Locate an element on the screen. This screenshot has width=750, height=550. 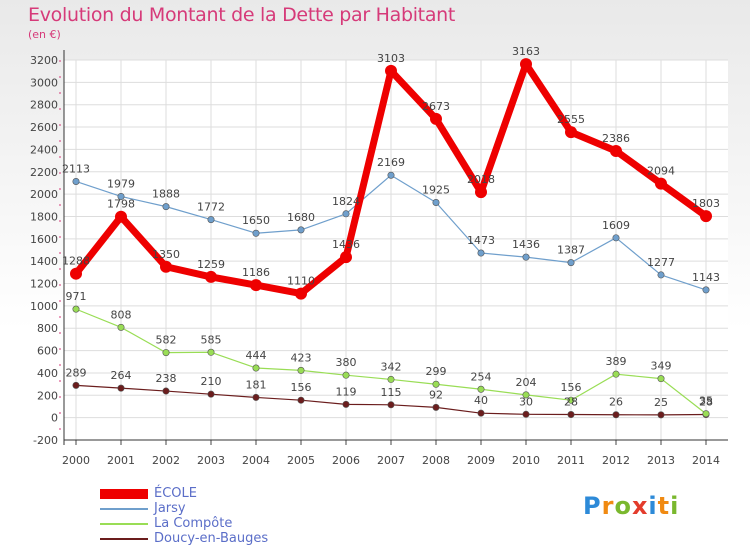
data-label: 204 is located at coordinates (526, 382).